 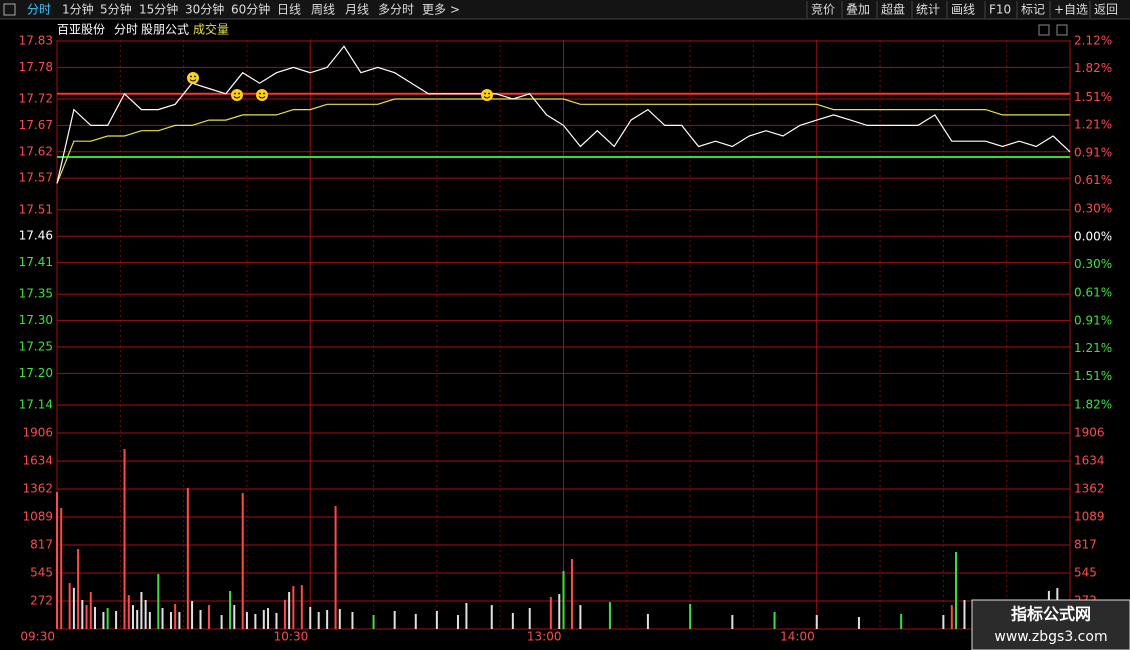 I want to click on toolbar-tab: 日线, so click(x=289, y=10).